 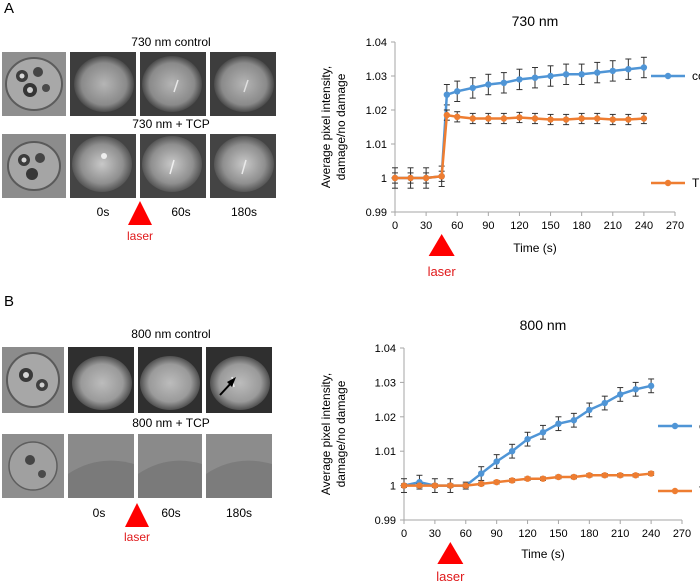 What do you see at coordinates (34, 84) in the screenshot?
I see `micrograph-a-phase-control` at bounding box center [34, 84].